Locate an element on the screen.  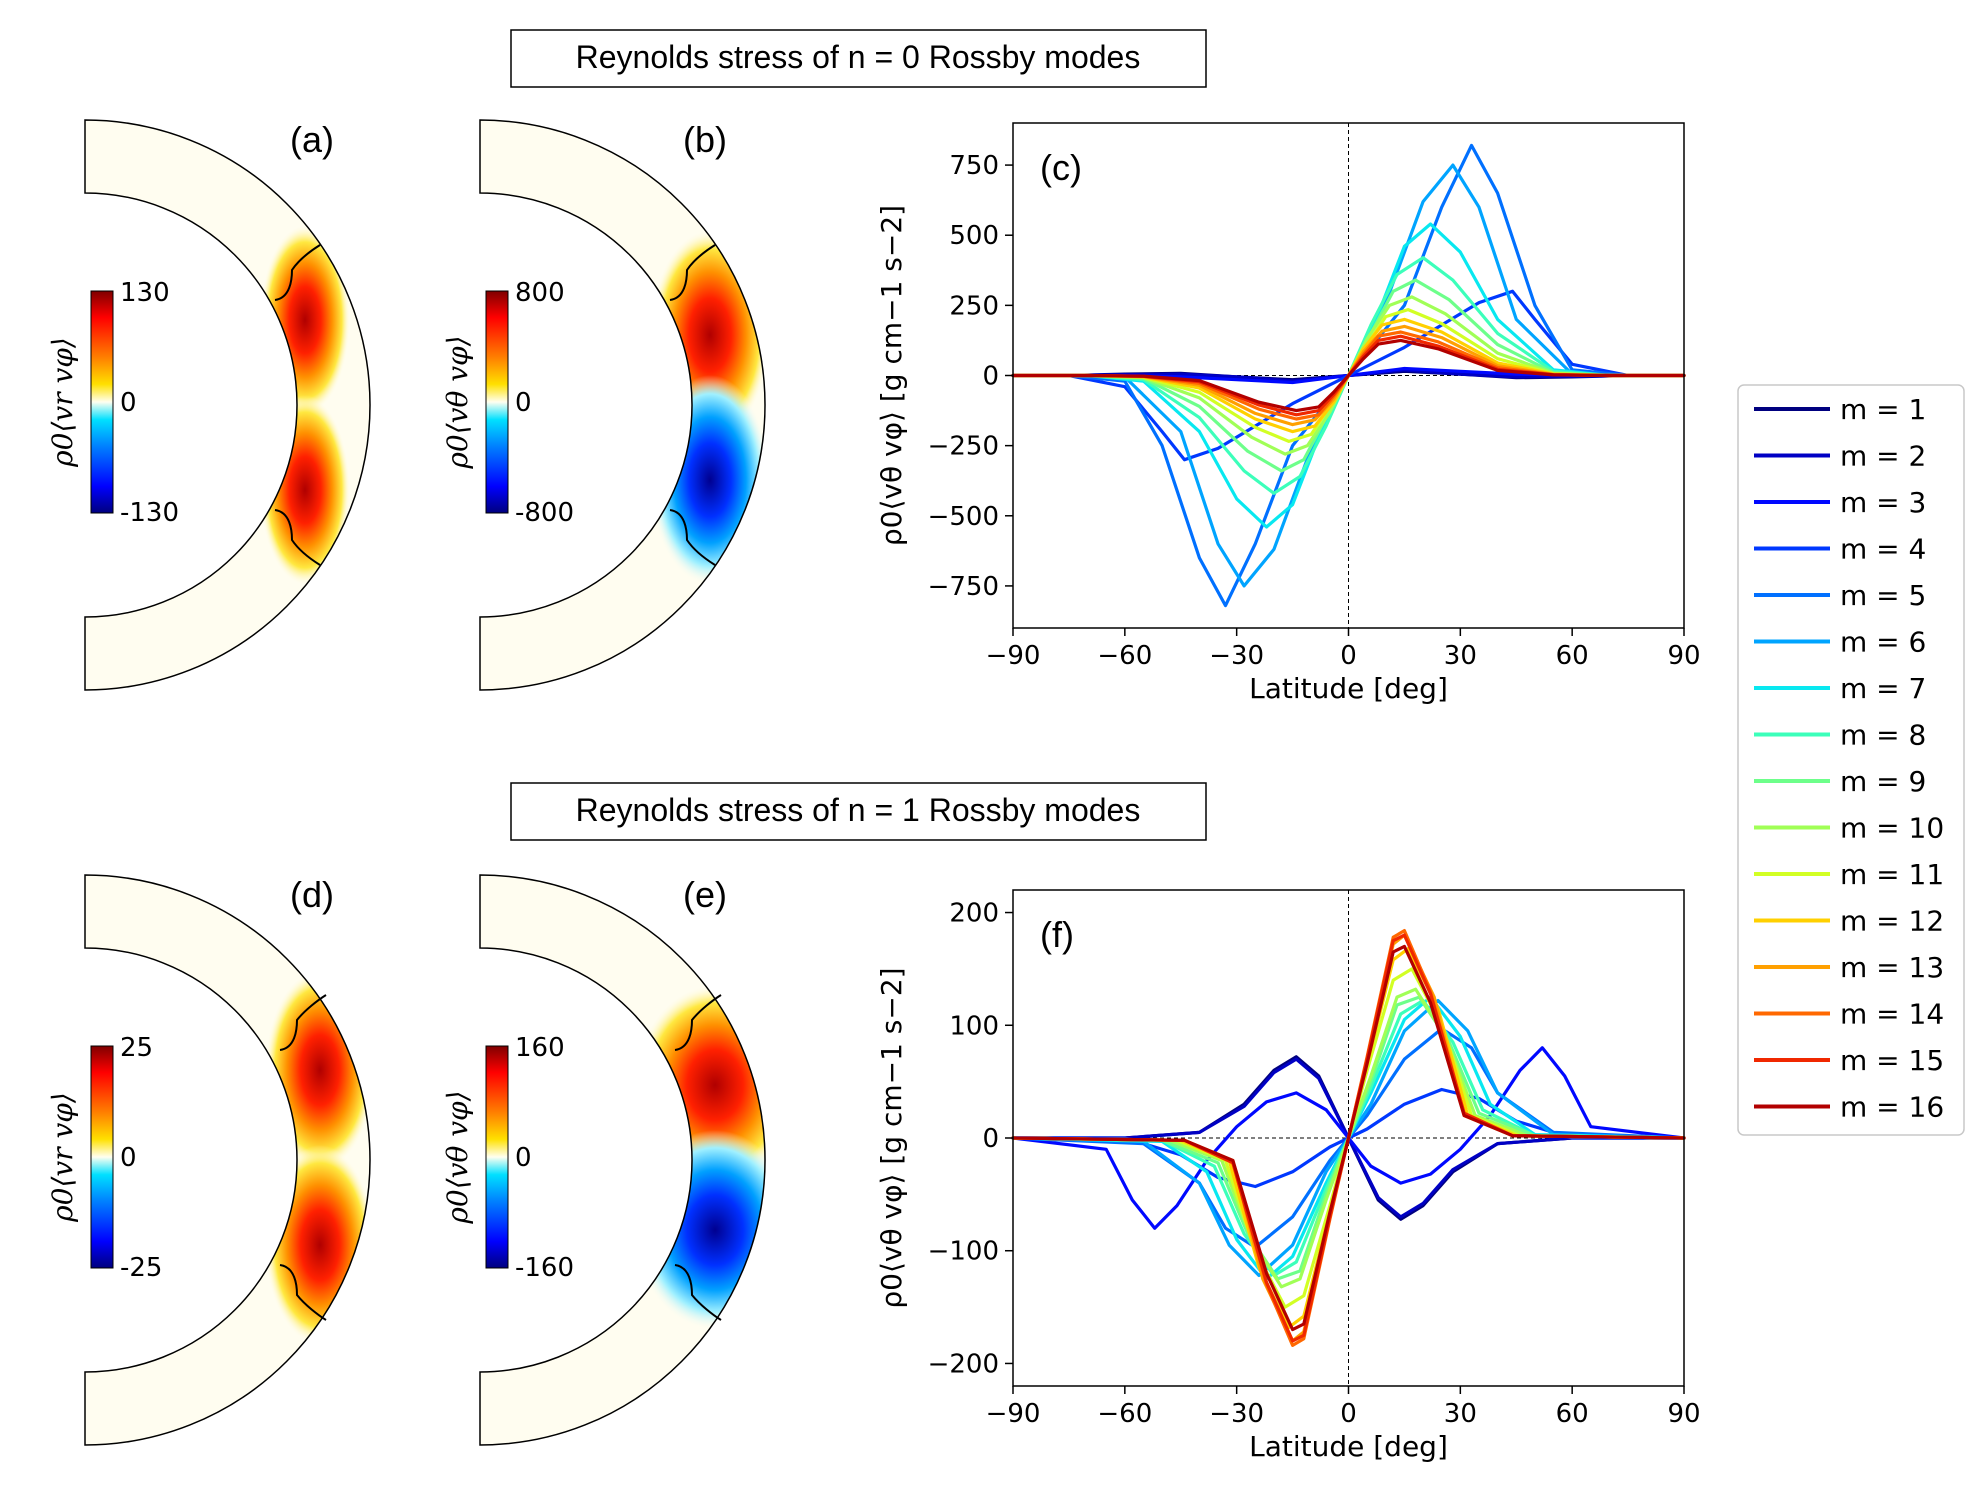
legend-frame is located at coordinates (1851, 760).